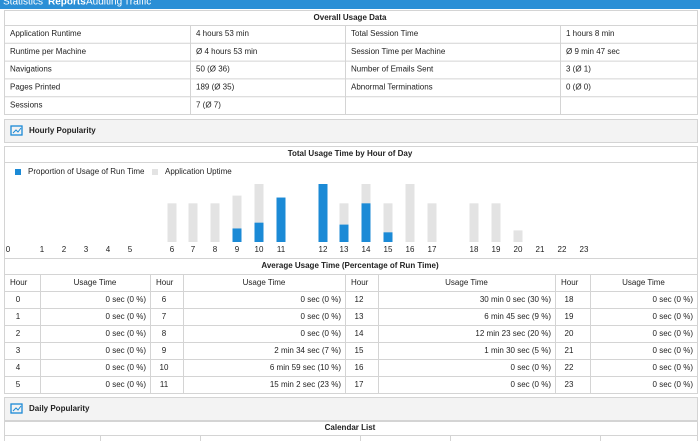  Describe the element at coordinates (35, 87) in the screenshot. I see `cell-text: Pages Printed` at that location.